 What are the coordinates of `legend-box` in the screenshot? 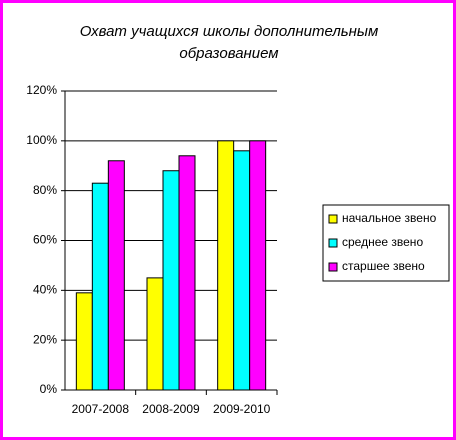 It's located at (386, 243).